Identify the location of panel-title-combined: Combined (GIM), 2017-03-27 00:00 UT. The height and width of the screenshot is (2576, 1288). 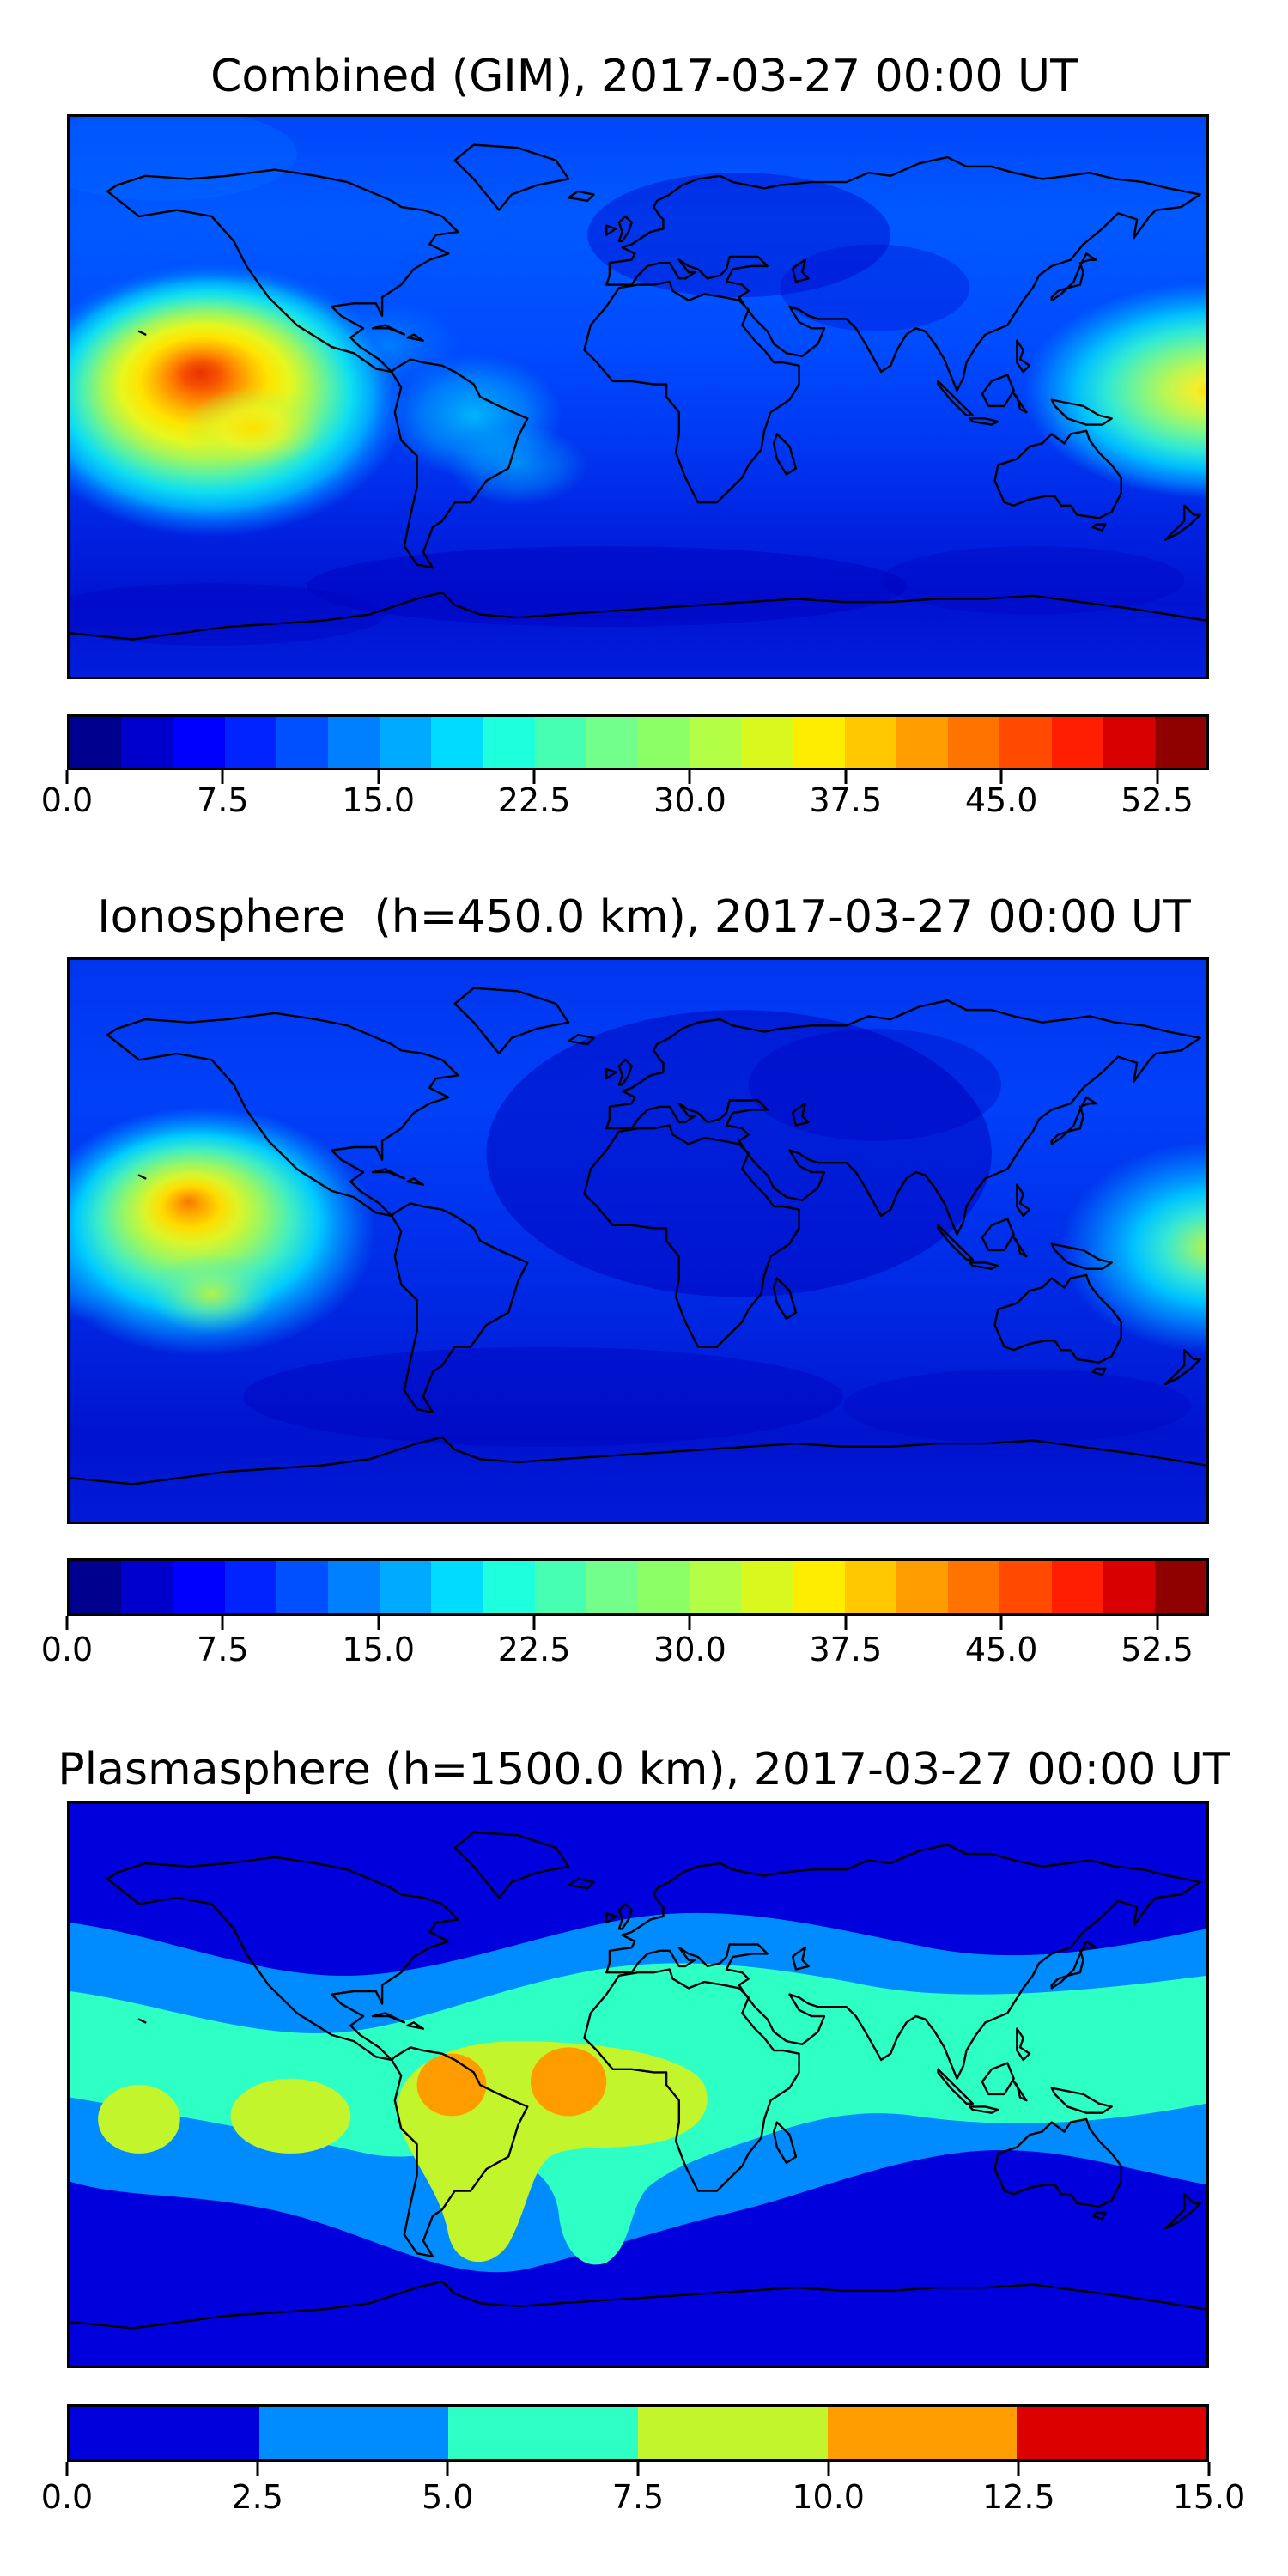
(644, 77).